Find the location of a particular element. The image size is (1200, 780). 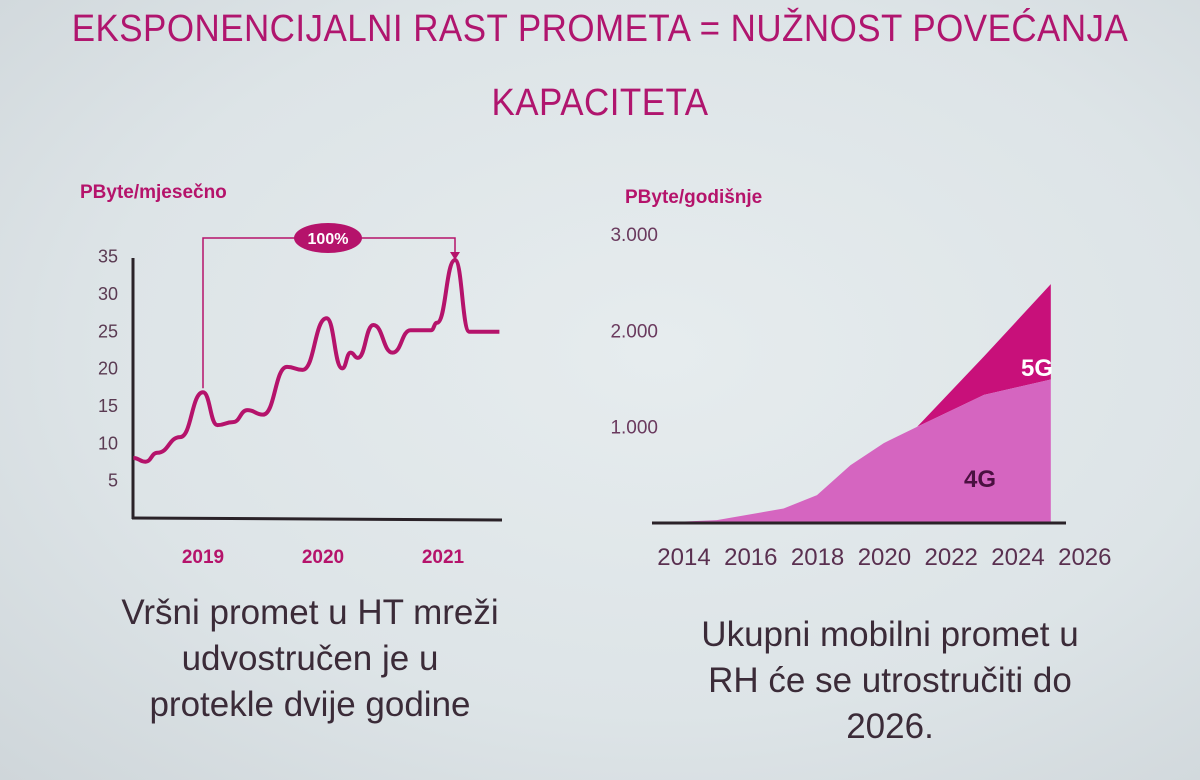

series-line is located at coordinates (316, 361).